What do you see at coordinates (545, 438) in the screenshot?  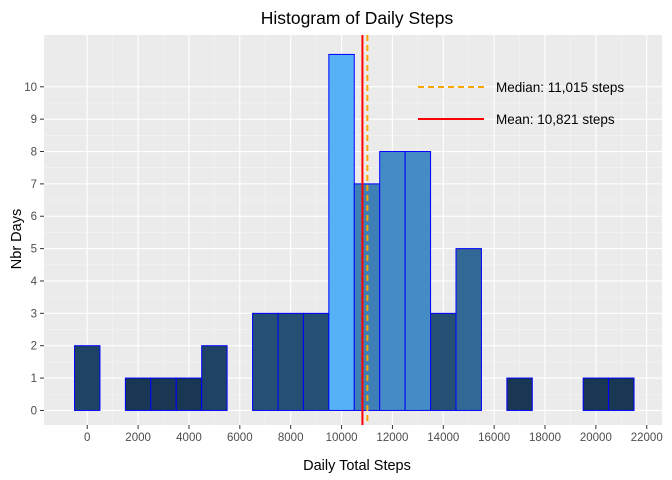 I see `x-tick-label: 18000` at bounding box center [545, 438].